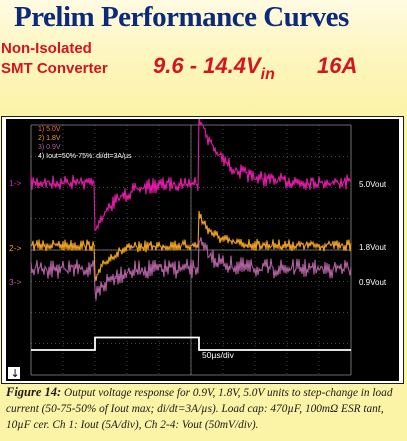 The width and height of the screenshot is (407, 441). What do you see at coordinates (191, 269) in the screenshot?
I see `trace-0v9vout` at bounding box center [191, 269].